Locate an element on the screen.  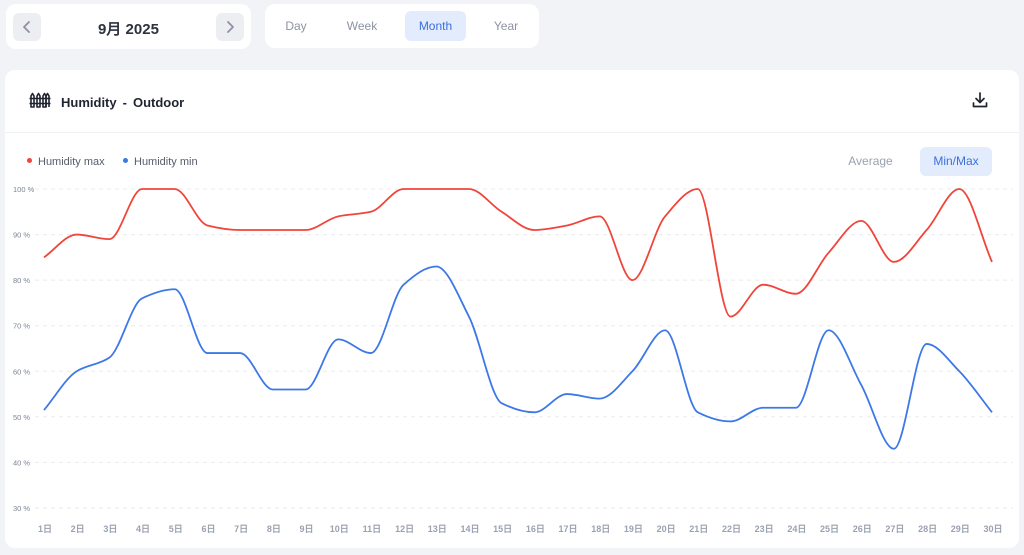
x-tick-label: 24日 is located at coordinates (796, 529).